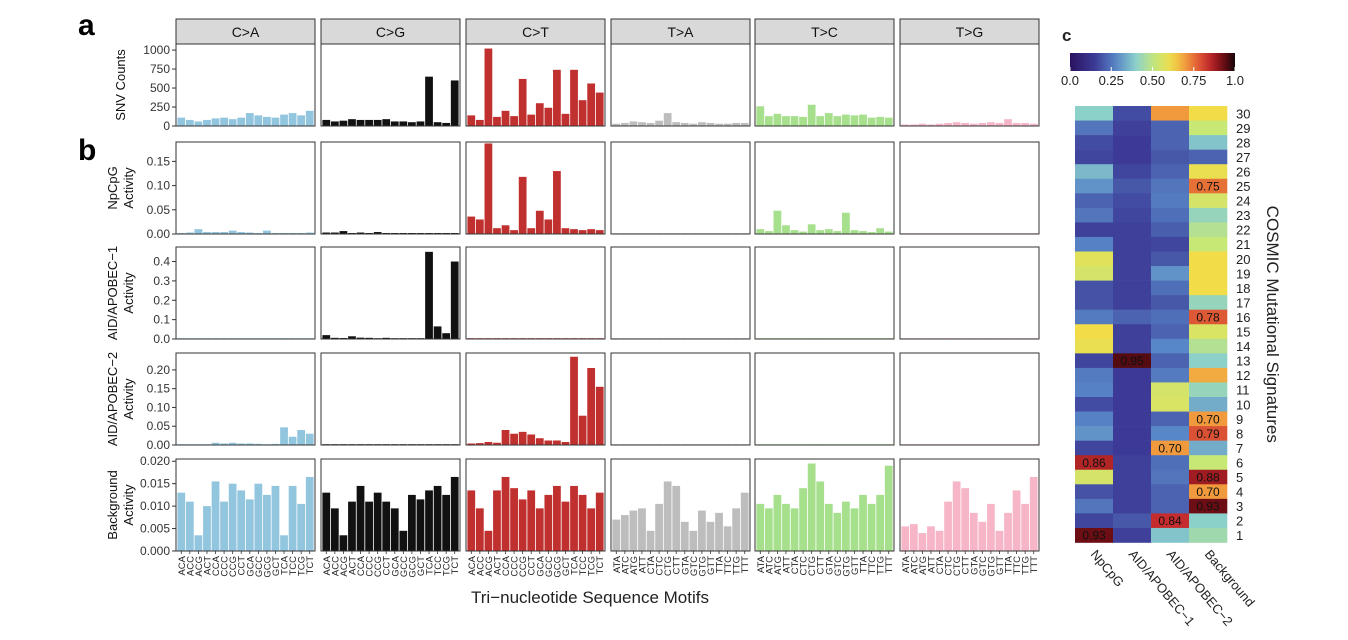  I want to click on x-tick-label: GTC, so click(694, 566).